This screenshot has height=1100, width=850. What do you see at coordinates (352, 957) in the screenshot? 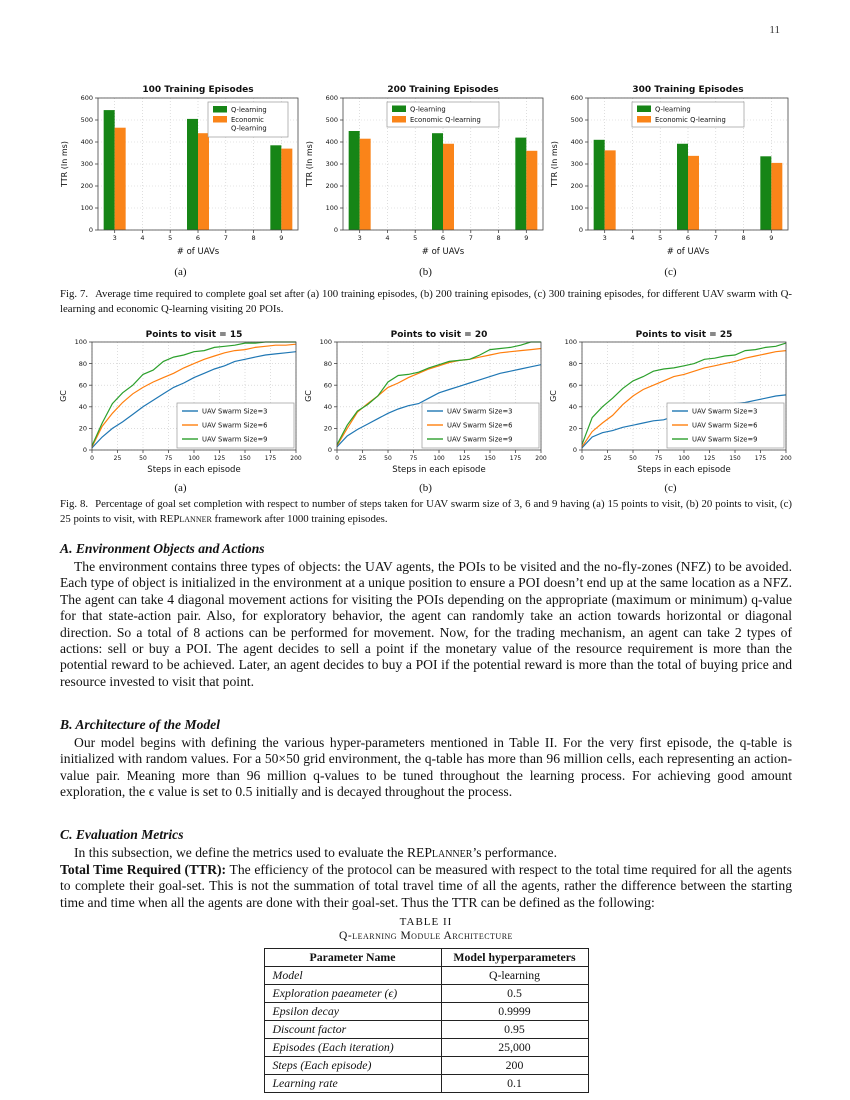
I see `table-header-param: Parameter Name` at bounding box center [352, 957].